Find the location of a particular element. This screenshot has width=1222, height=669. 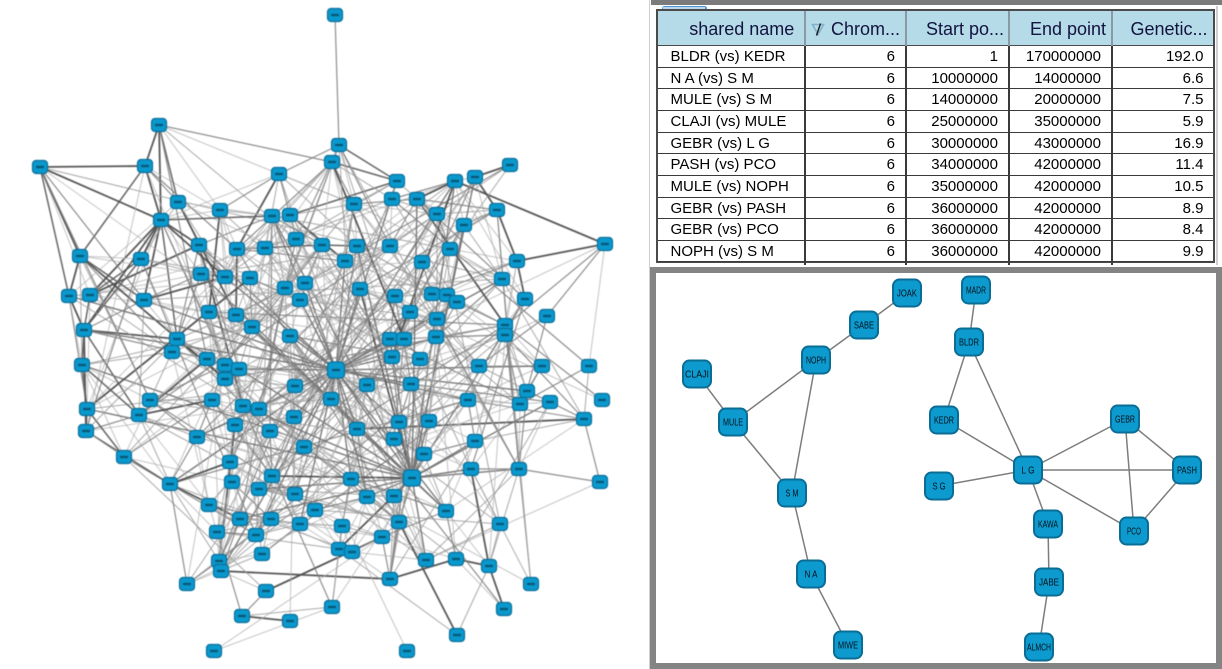

svg-text: SABE is located at coordinates (864, 326).